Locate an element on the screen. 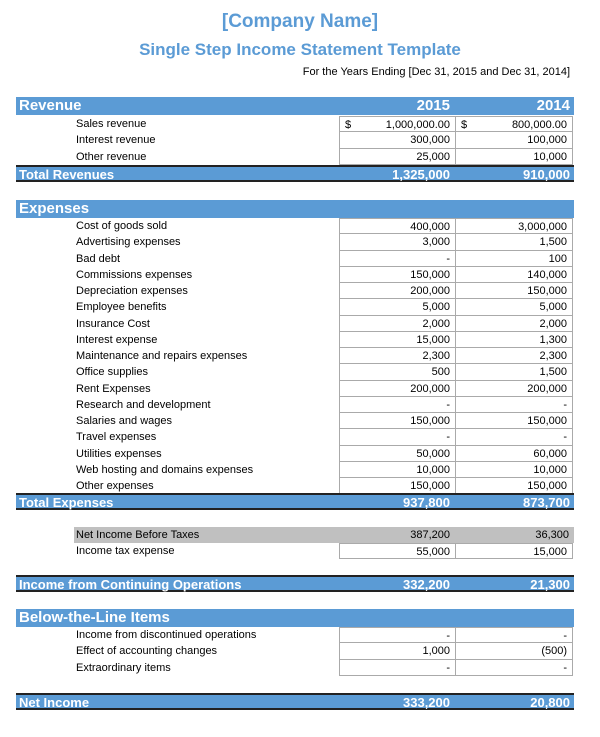 The width and height of the screenshot is (600, 737). value-2015-cell: 25,000 is located at coordinates (397, 156).